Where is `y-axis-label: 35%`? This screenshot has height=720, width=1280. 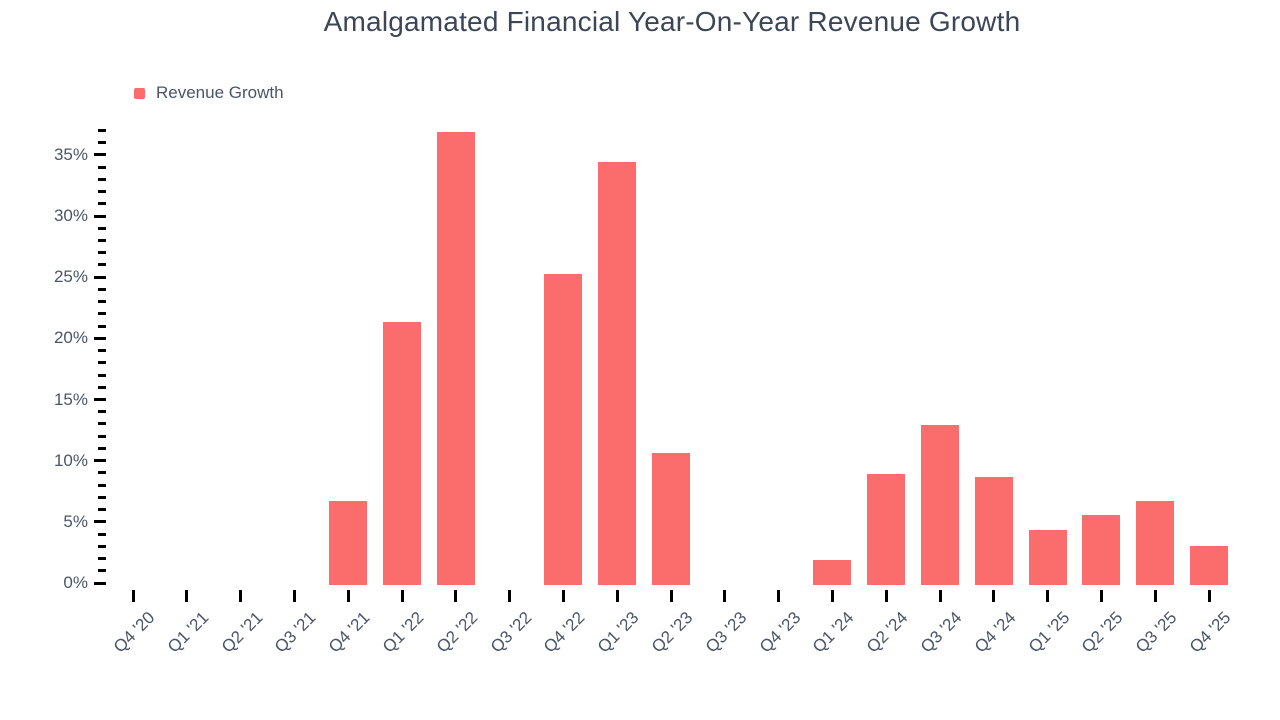 y-axis-label: 35% is located at coordinates (70, 154).